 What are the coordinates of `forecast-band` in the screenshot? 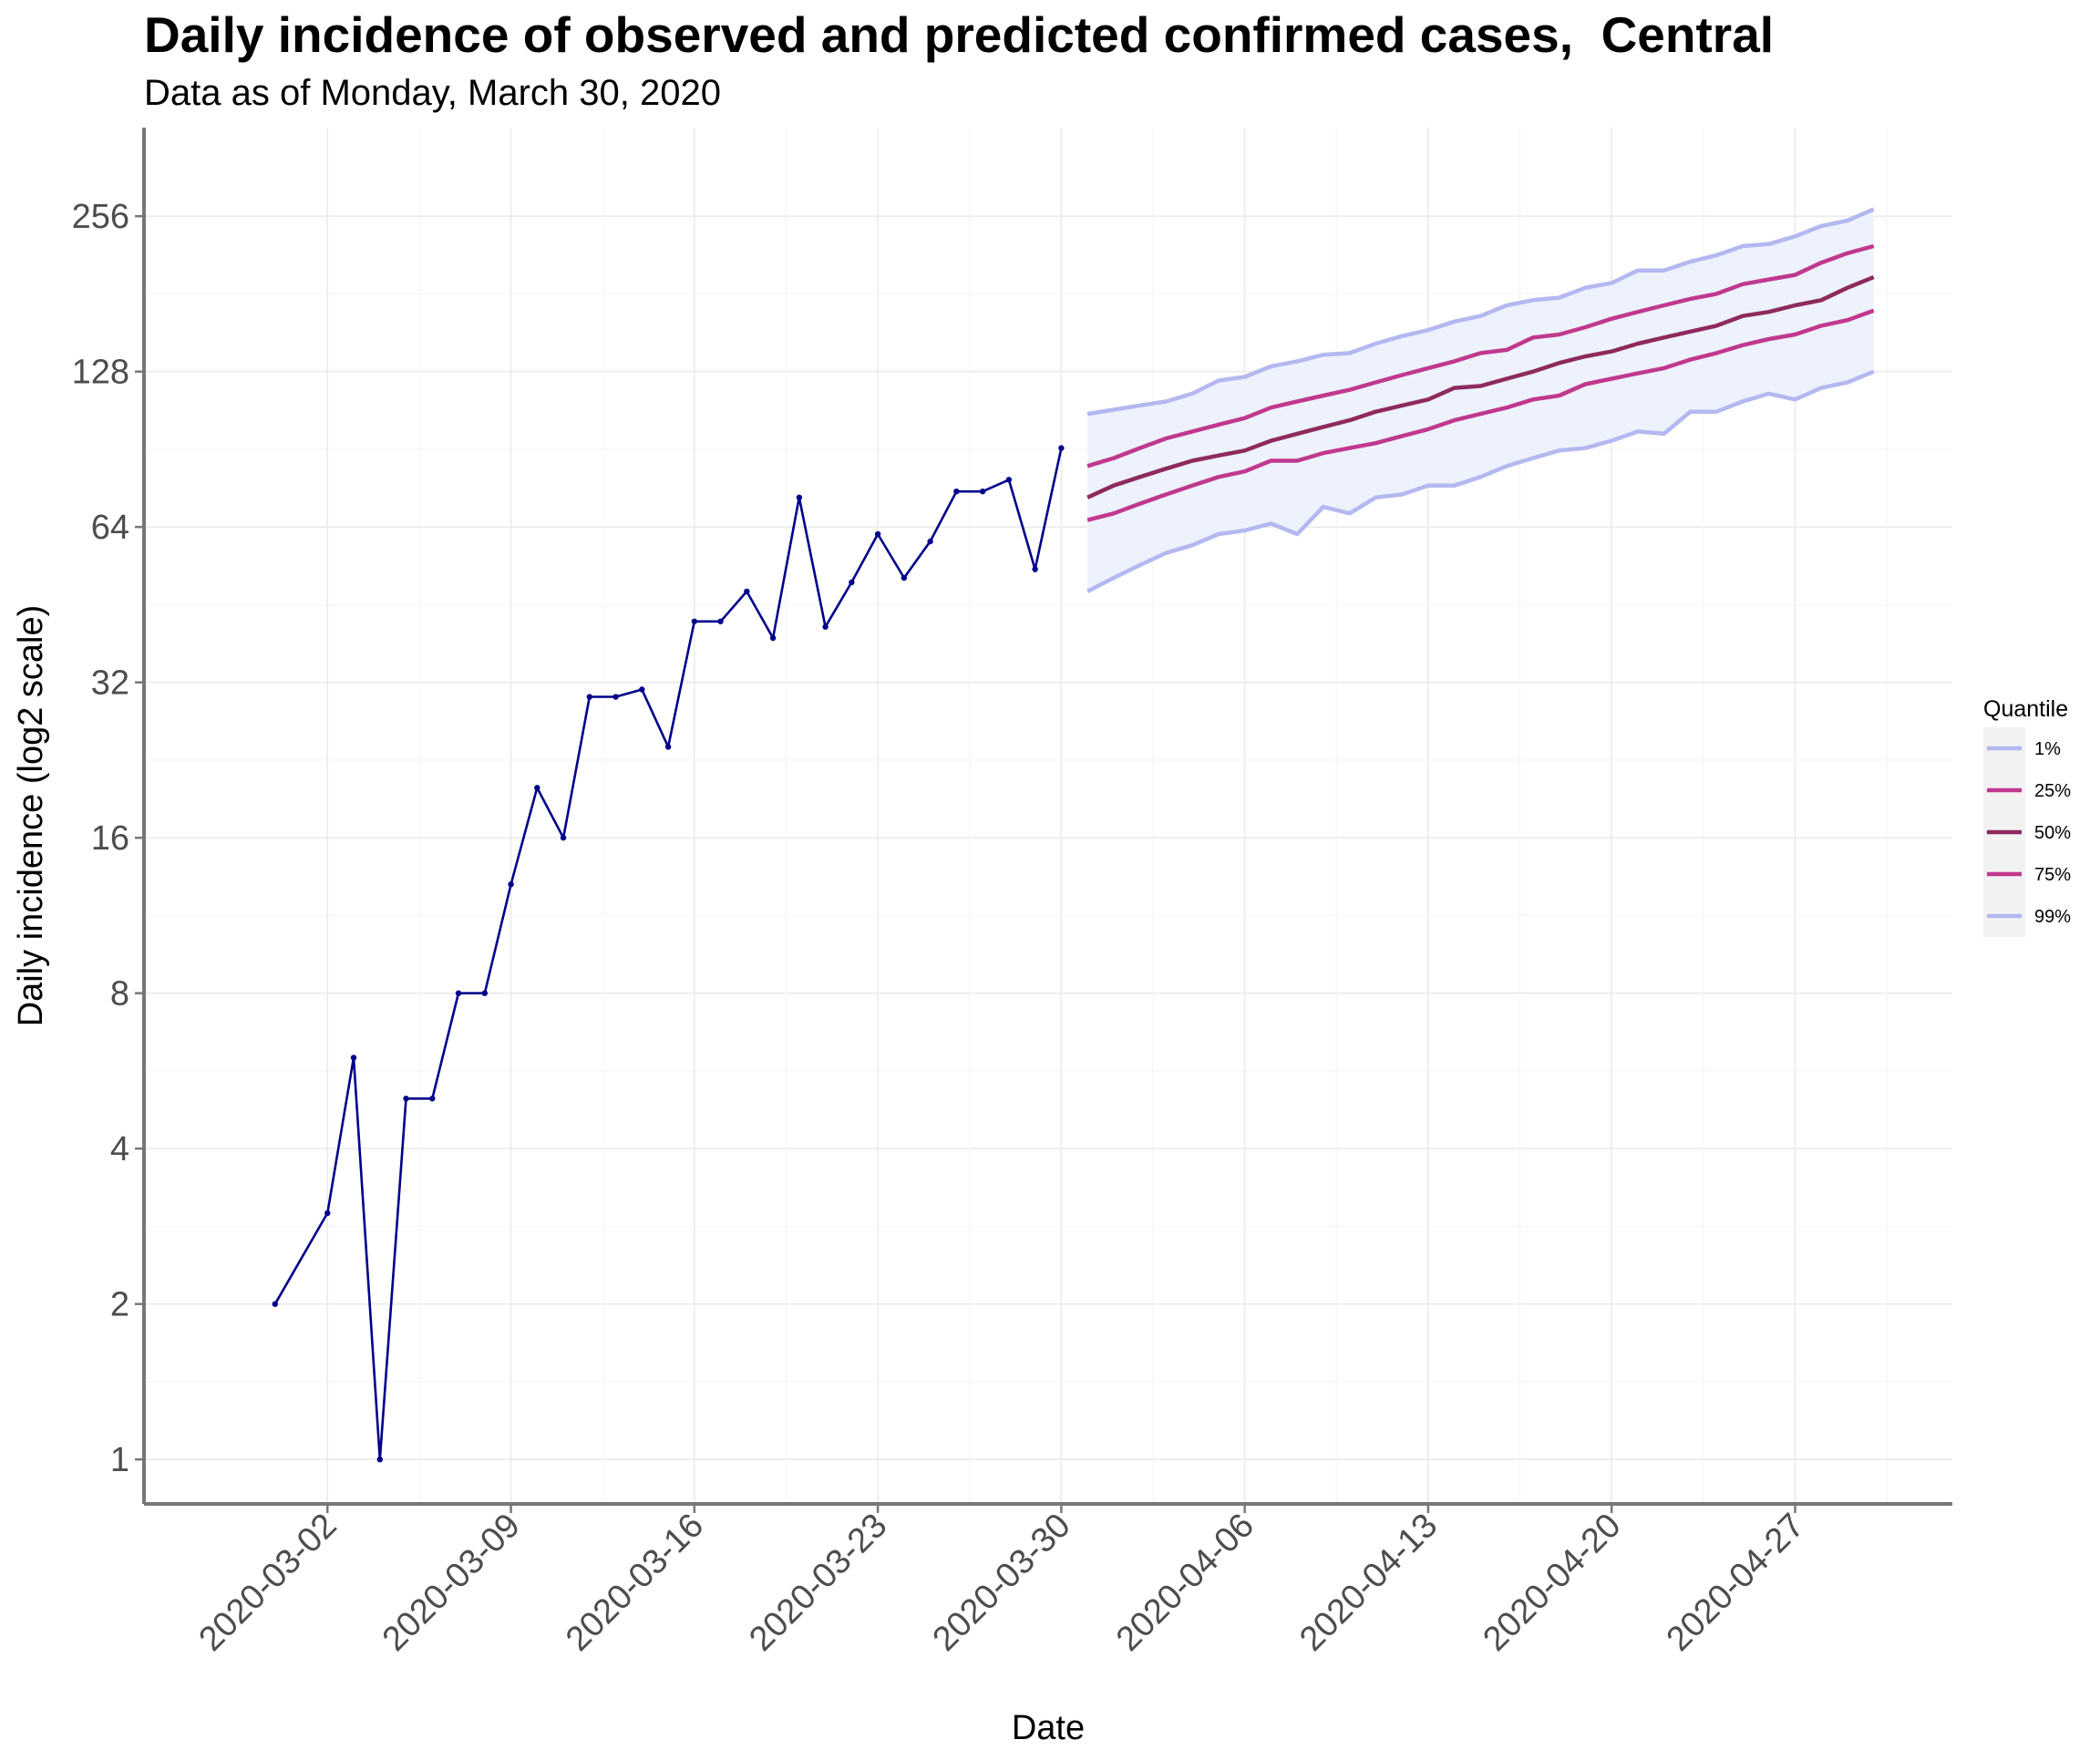 It's located at (1481, 400).